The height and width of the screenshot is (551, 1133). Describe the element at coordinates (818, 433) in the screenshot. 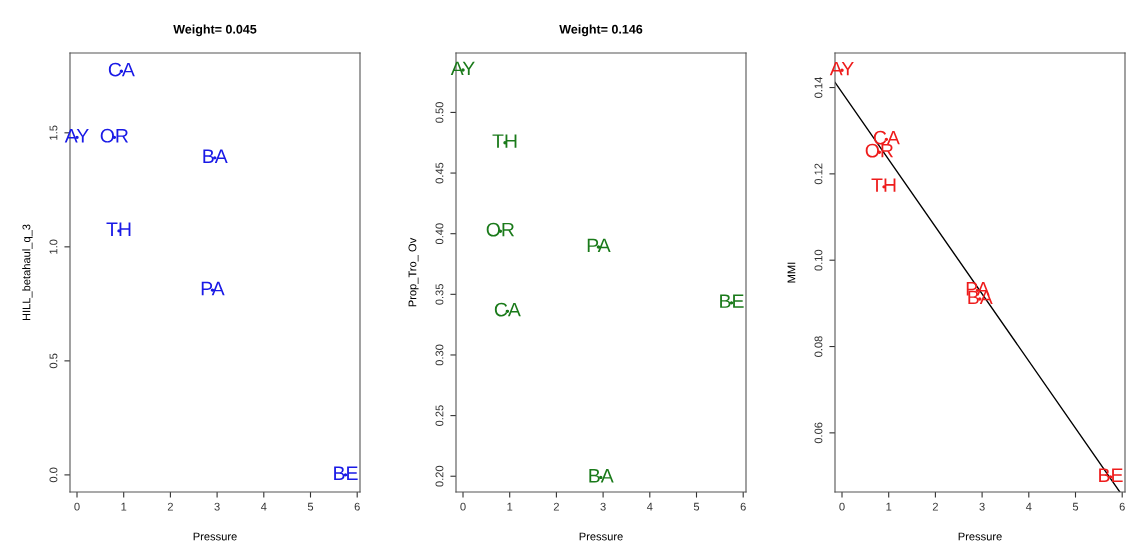

I see `y-tick-label: 0.06` at that location.